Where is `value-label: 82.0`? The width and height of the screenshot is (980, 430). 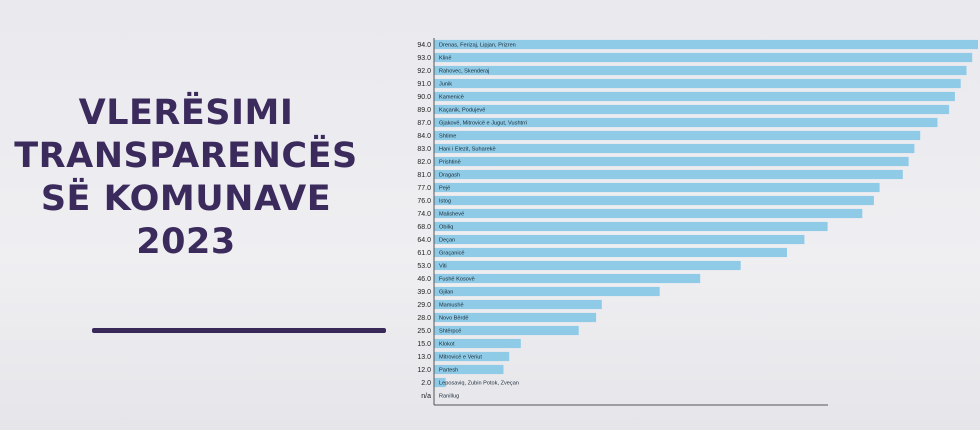
value-label: 82.0 is located at coordinates (424, 162).